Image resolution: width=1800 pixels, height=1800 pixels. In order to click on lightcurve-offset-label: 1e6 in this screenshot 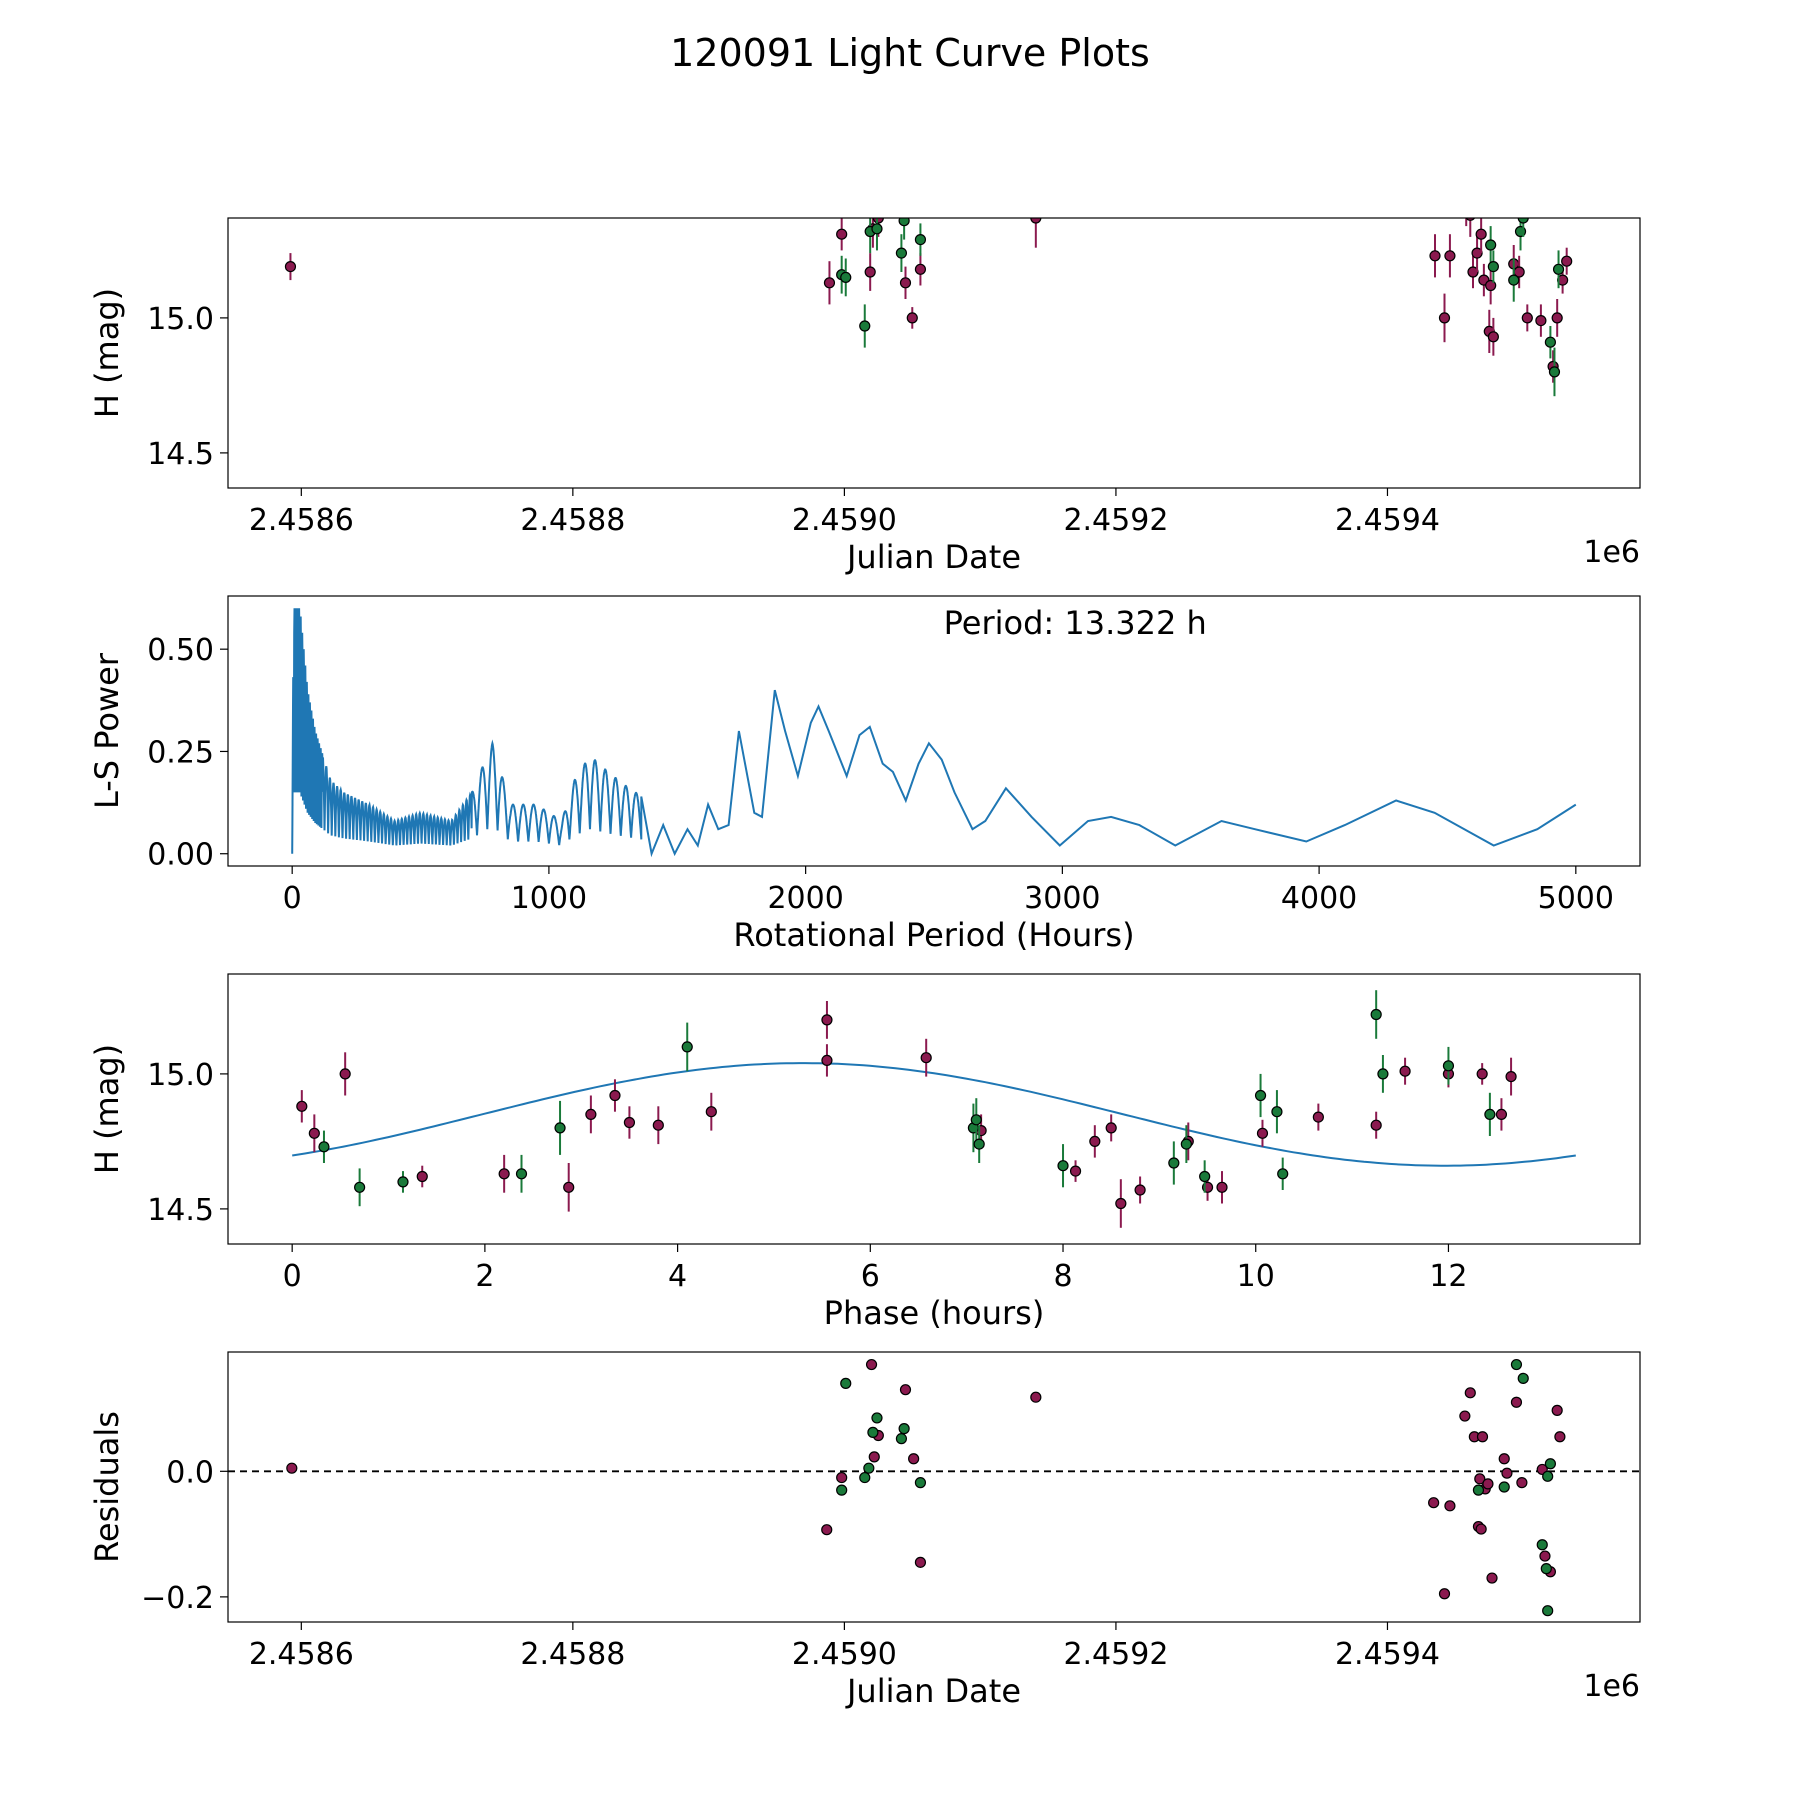, I will do `click(1611, 552)`.